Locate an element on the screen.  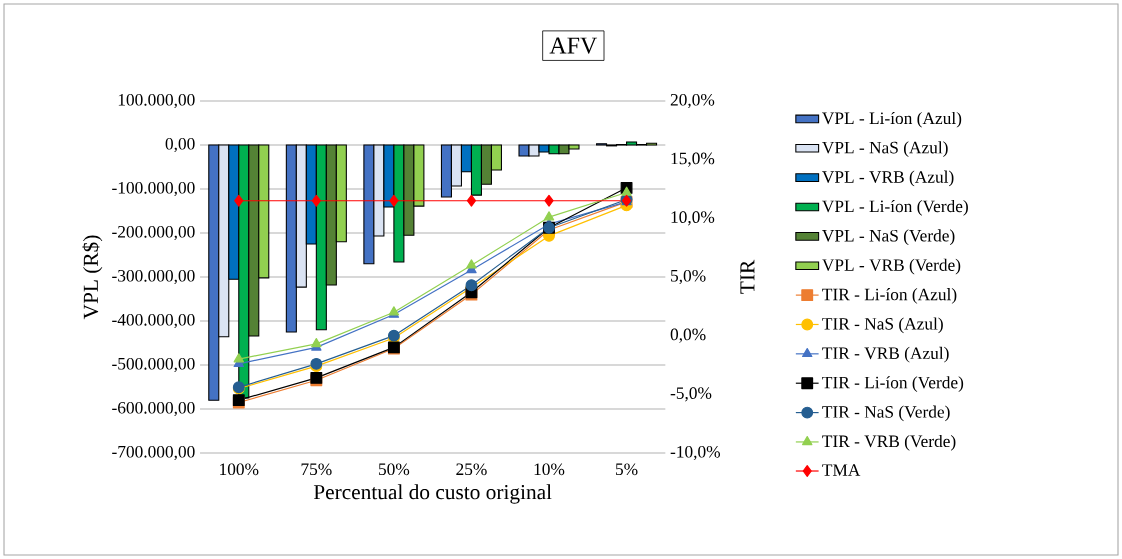
legend-label: VPL - NaS (Verde) is located at coordinates (888, 237).